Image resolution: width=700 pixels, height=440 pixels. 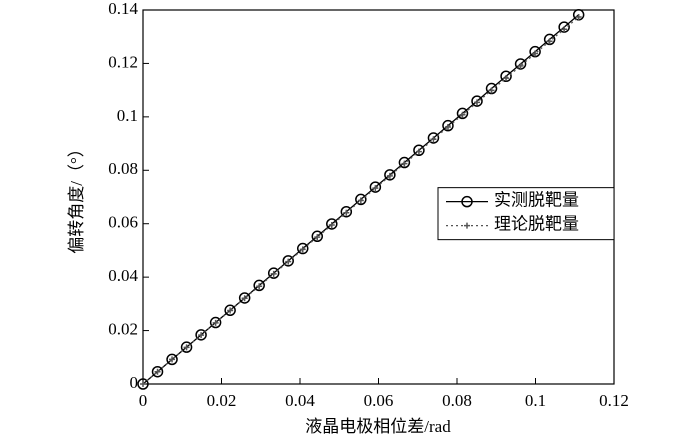 What do you see at coordinates (123, 275) in the screenshot?
I see `y-tick-label: 0.04` at bounding box center [123, 275].